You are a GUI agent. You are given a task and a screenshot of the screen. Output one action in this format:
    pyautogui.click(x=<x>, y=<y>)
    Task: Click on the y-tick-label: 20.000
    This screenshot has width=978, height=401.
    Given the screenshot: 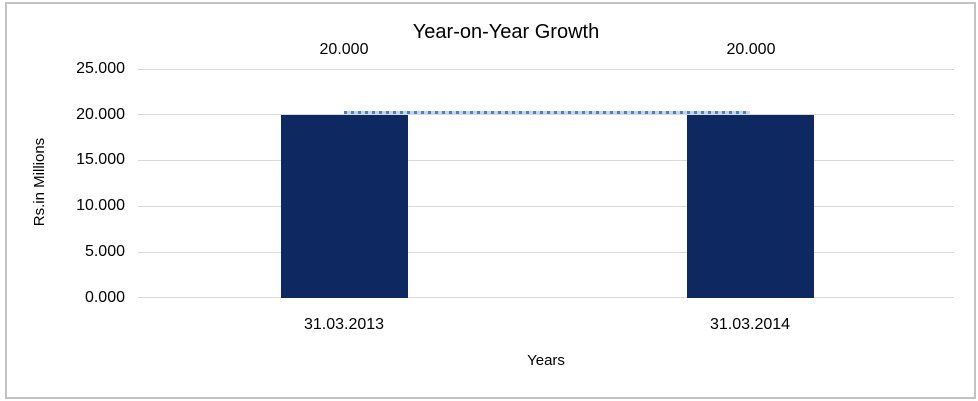 What is the action you would take?
    pyautogui.click(x=100, y=114)
    